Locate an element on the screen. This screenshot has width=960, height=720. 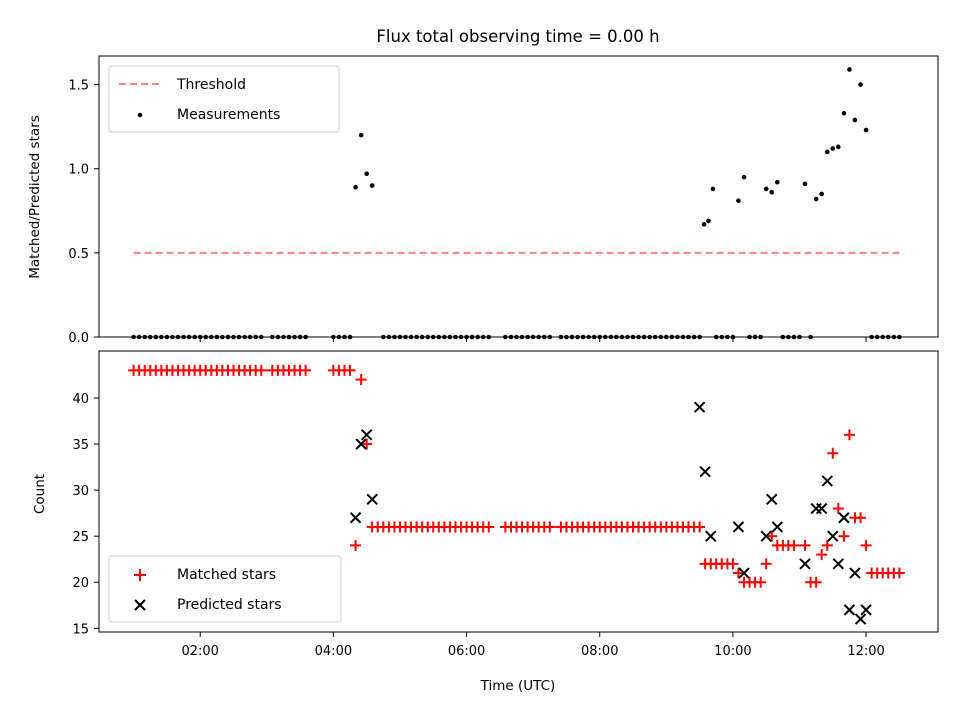
bottom-y-tick-label: 25 is located at coordinates (80, 537).